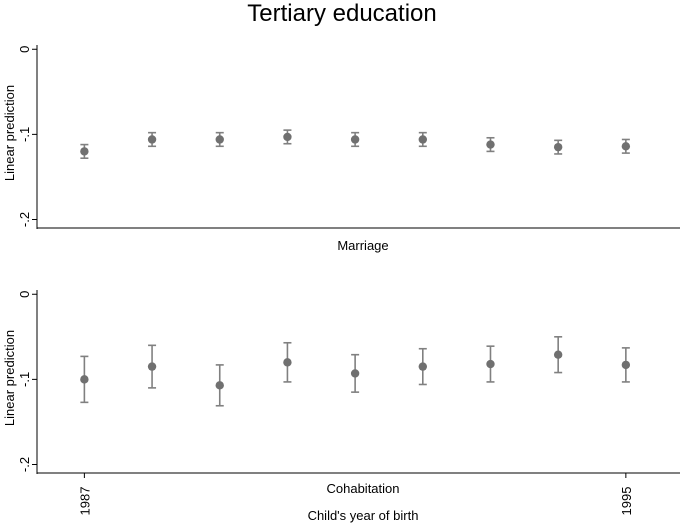 The image size is (689, 525). Describe the element at coordinates (341, 13) in the screenshot. I see `chart-title: Tertiary education` at that location.